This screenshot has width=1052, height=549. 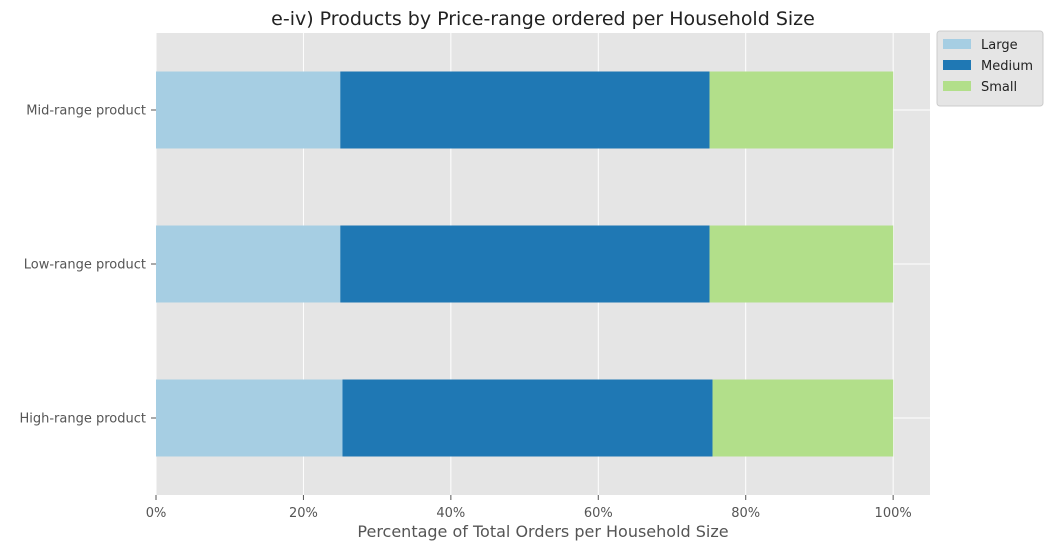 I want to click on x-tick-label: 100%, so click(x=893, y=513).